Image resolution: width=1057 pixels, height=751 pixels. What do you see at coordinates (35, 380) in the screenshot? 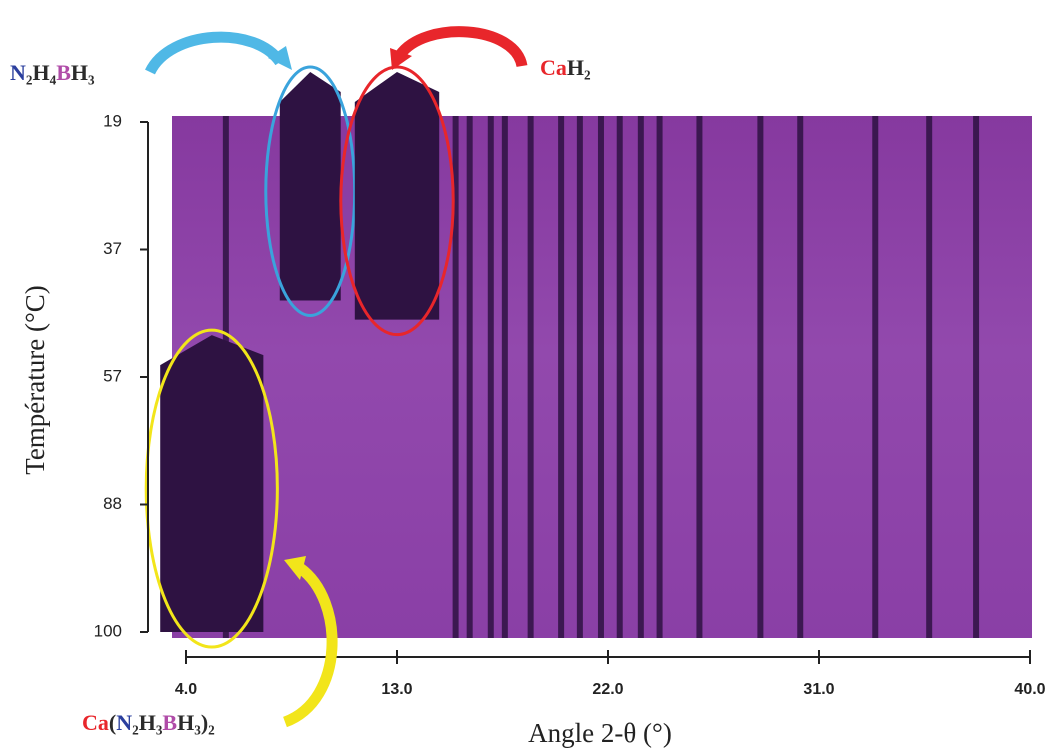
I see `y-axis-title: Température (°C)` at bounding box center [35, 380].